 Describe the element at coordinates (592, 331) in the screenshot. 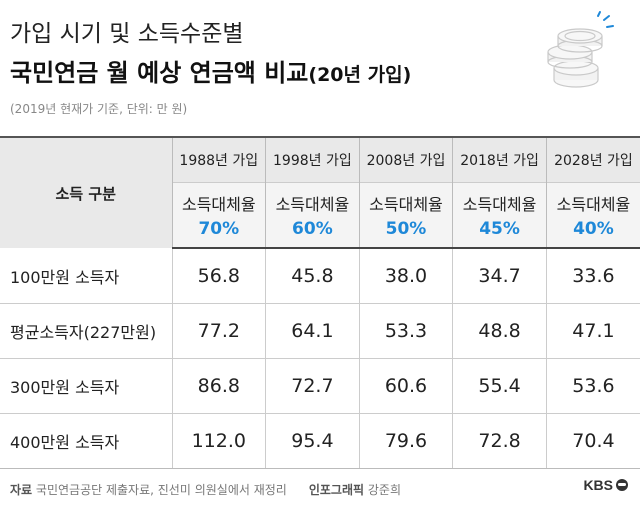

I see `cell-value: 47.1` at that location.